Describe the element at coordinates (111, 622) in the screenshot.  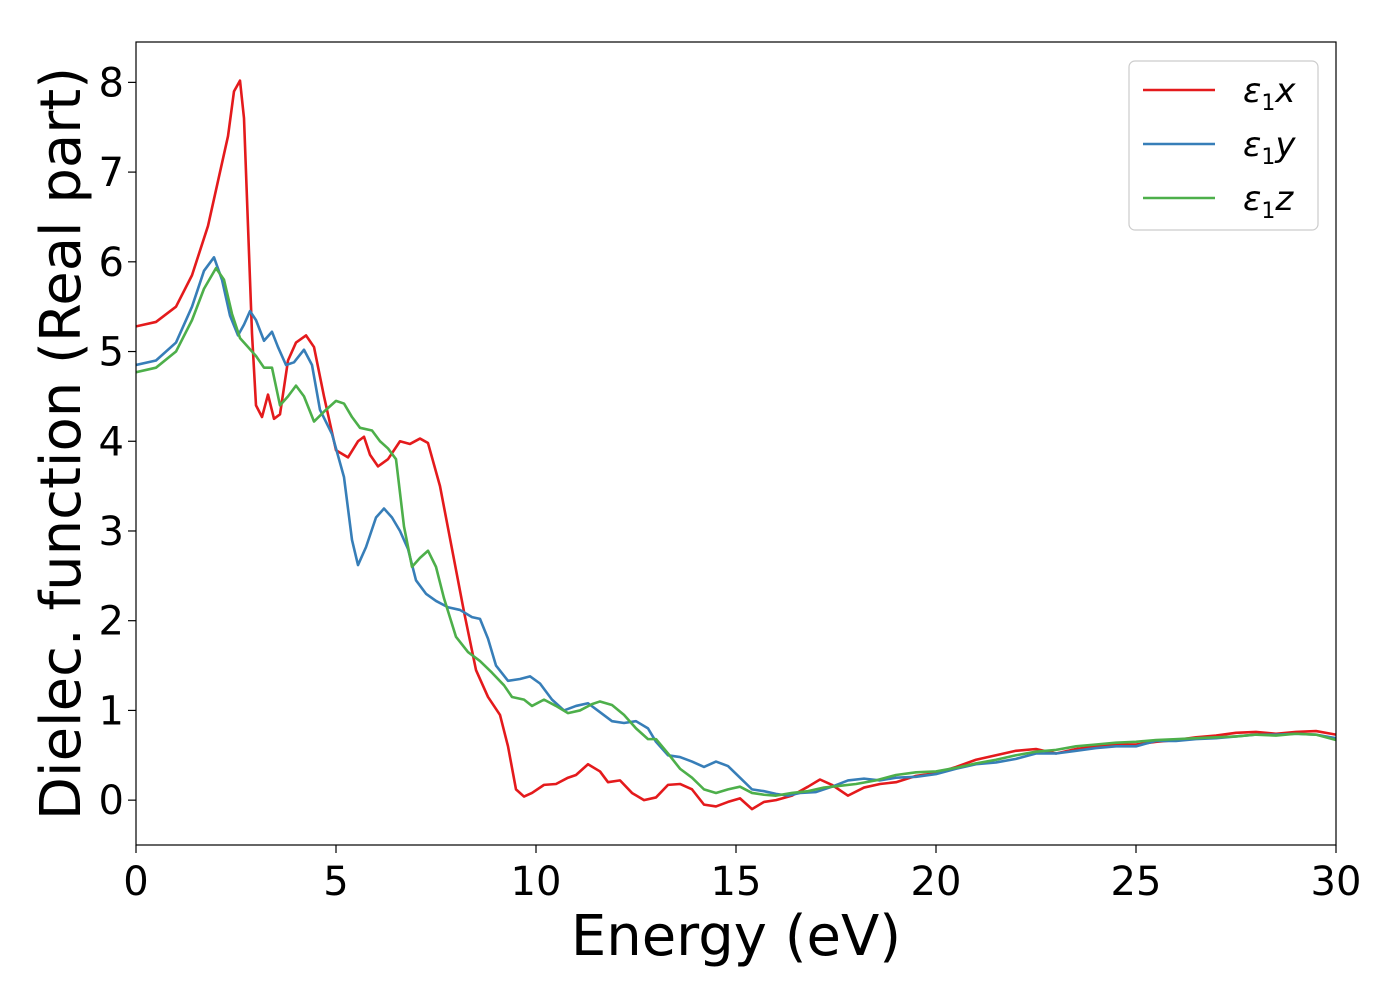
I see `y-tick-label: 2` at that location.